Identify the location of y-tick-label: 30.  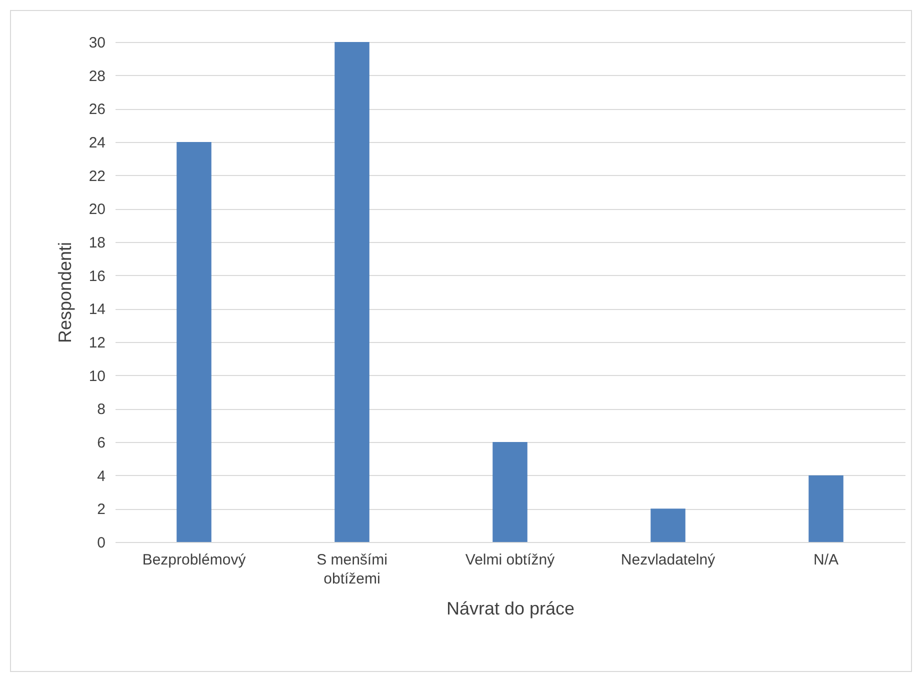
(97, 43).